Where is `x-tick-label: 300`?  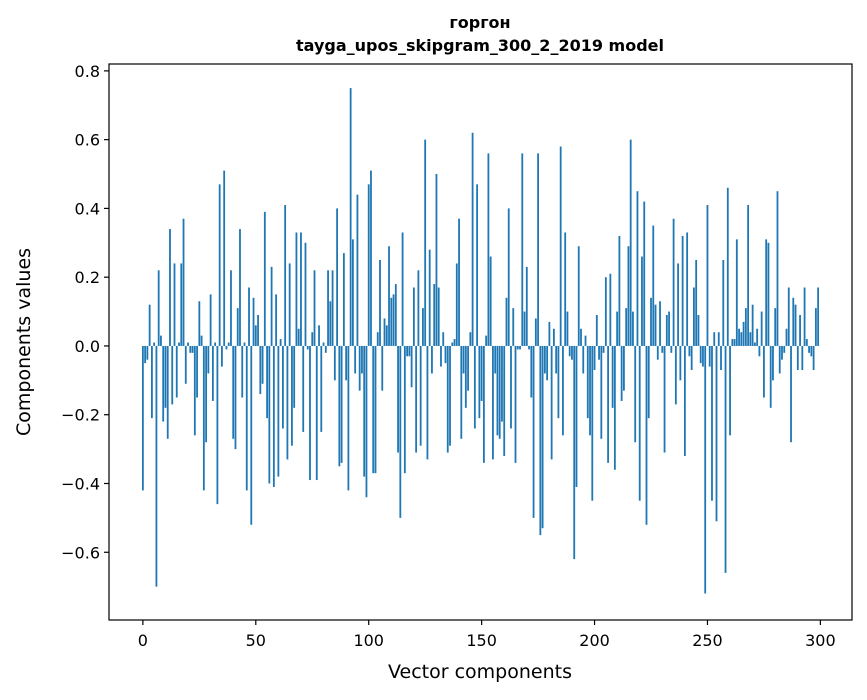 x-tick-label: 300 is located at coordinates (820, 640).